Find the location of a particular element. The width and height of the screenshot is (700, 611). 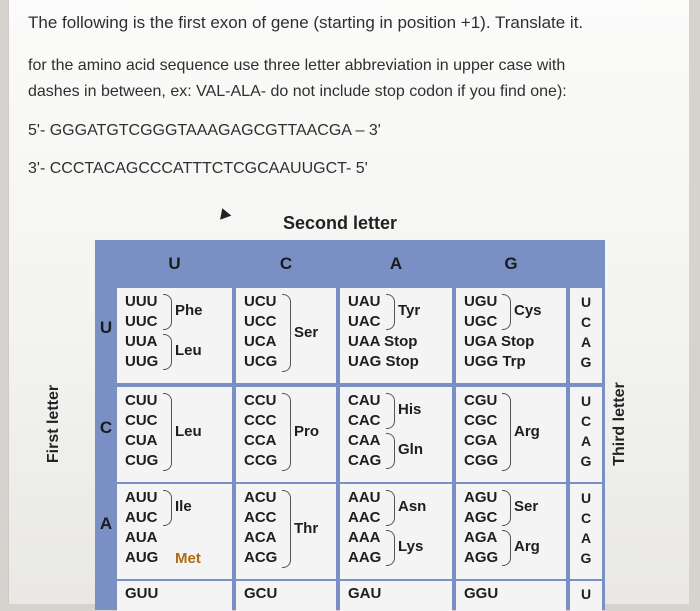

codon-text: UGA Stop is located at coordinates (499, 341).